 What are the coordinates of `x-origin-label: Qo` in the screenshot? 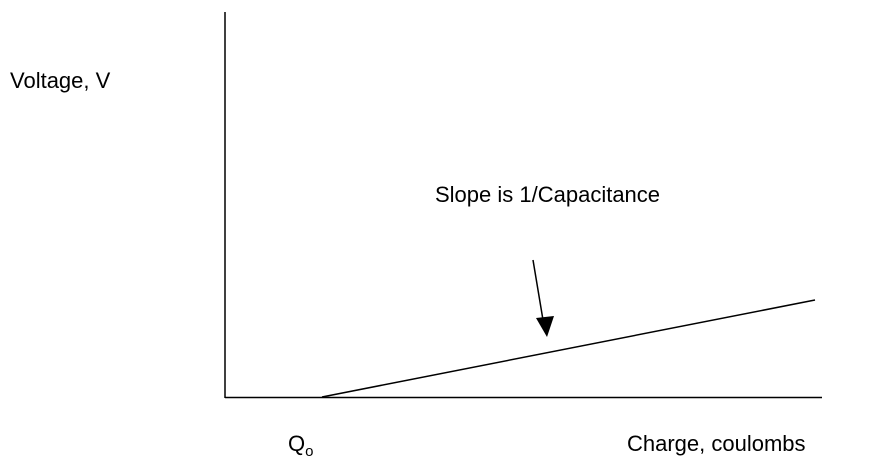 It's located at (300, 445).